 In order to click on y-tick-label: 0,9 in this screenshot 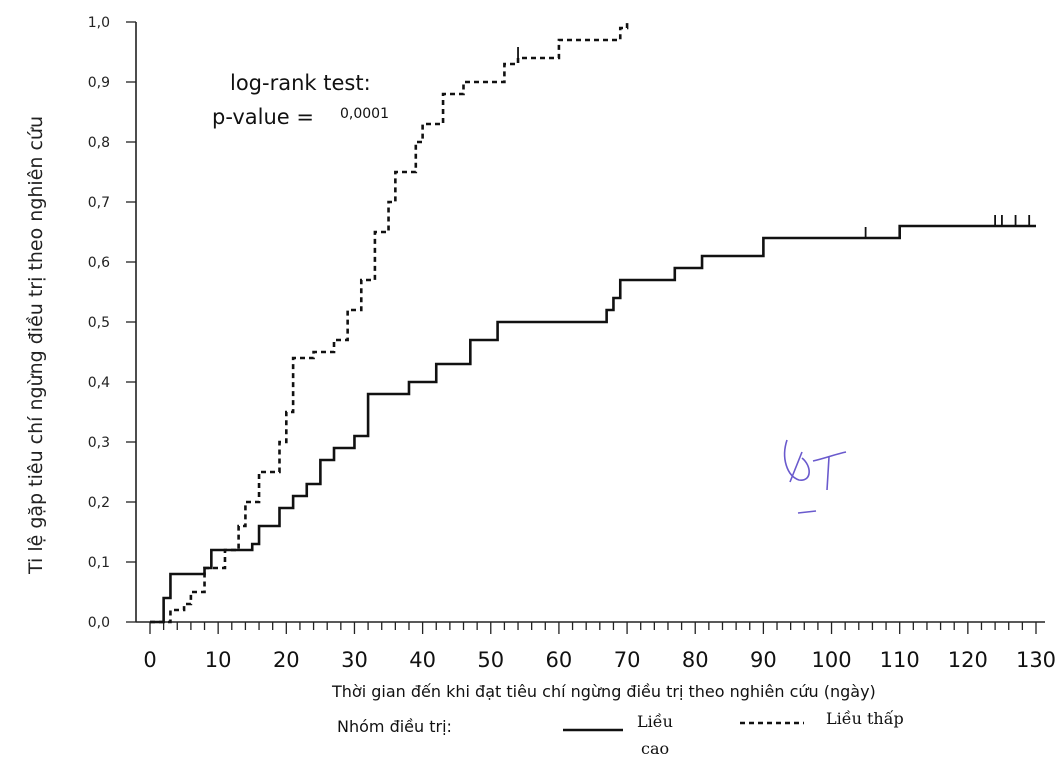, I will do `click(99, 83)`.